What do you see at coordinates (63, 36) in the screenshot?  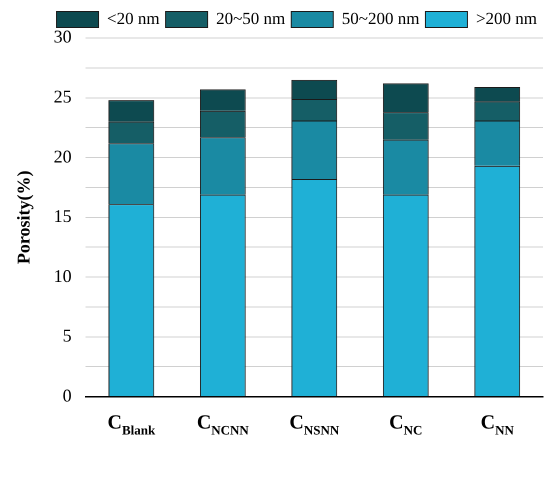 I see `y-tick-label: 30` at bounding box center [63, 36].